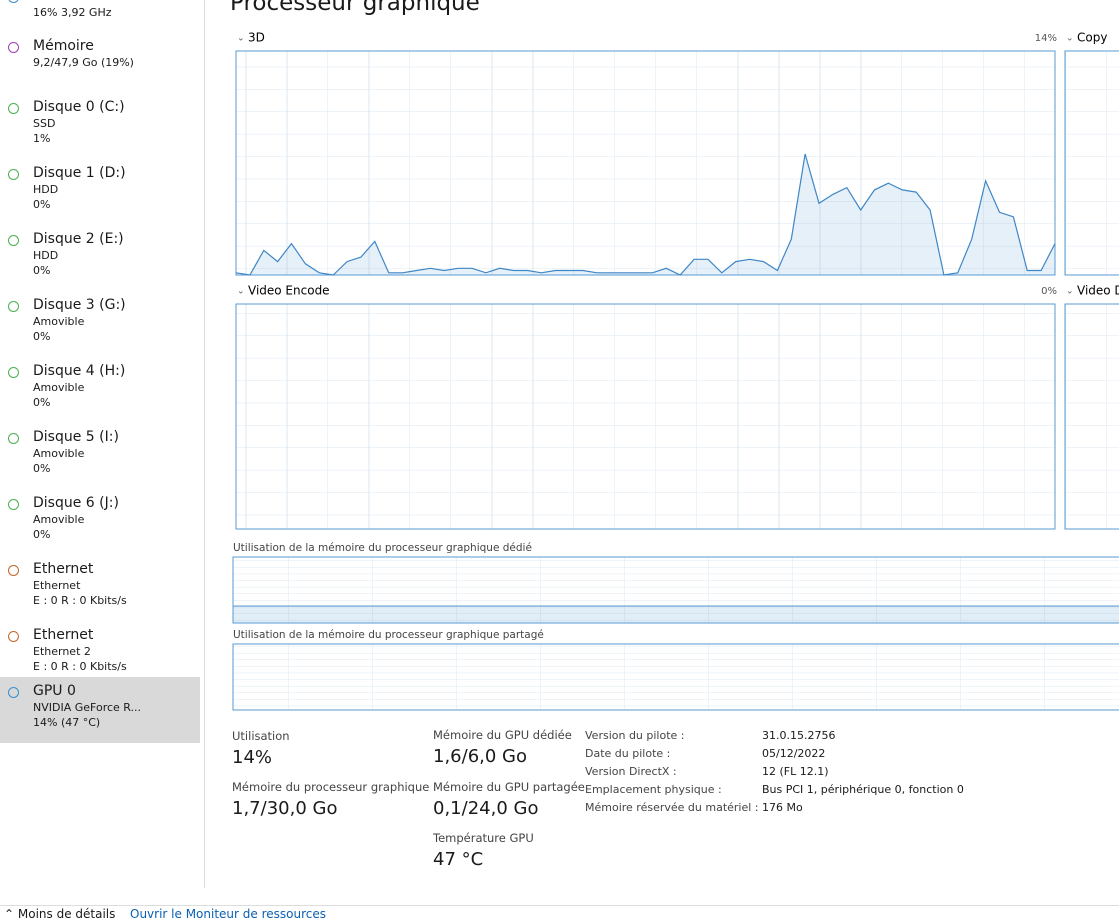 The image size is (1119, 921). What do you see at coordinates (79, 107) in the screenshot?
I see `item-name: Disque 0 (C:)` at bounding box center [79, 107].